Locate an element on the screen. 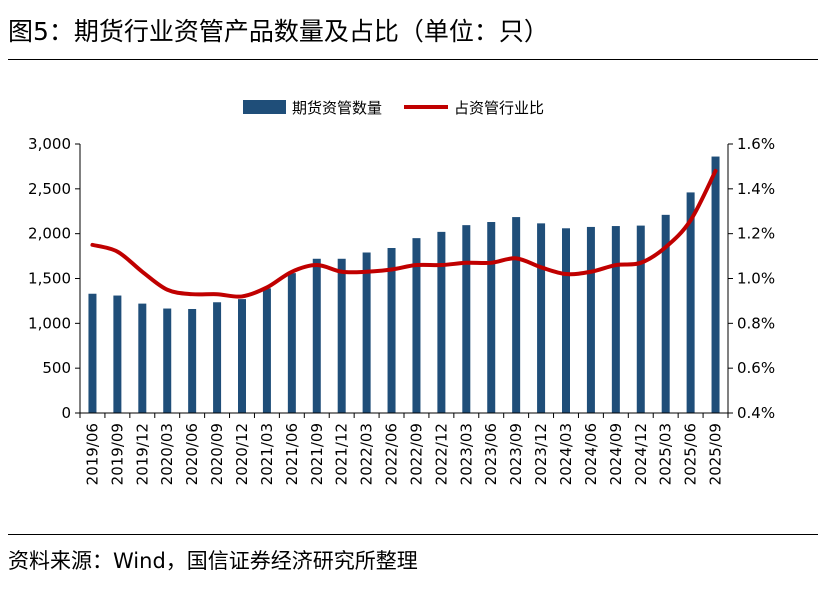  bar-2019/06 is located at coordinates (92, 353).